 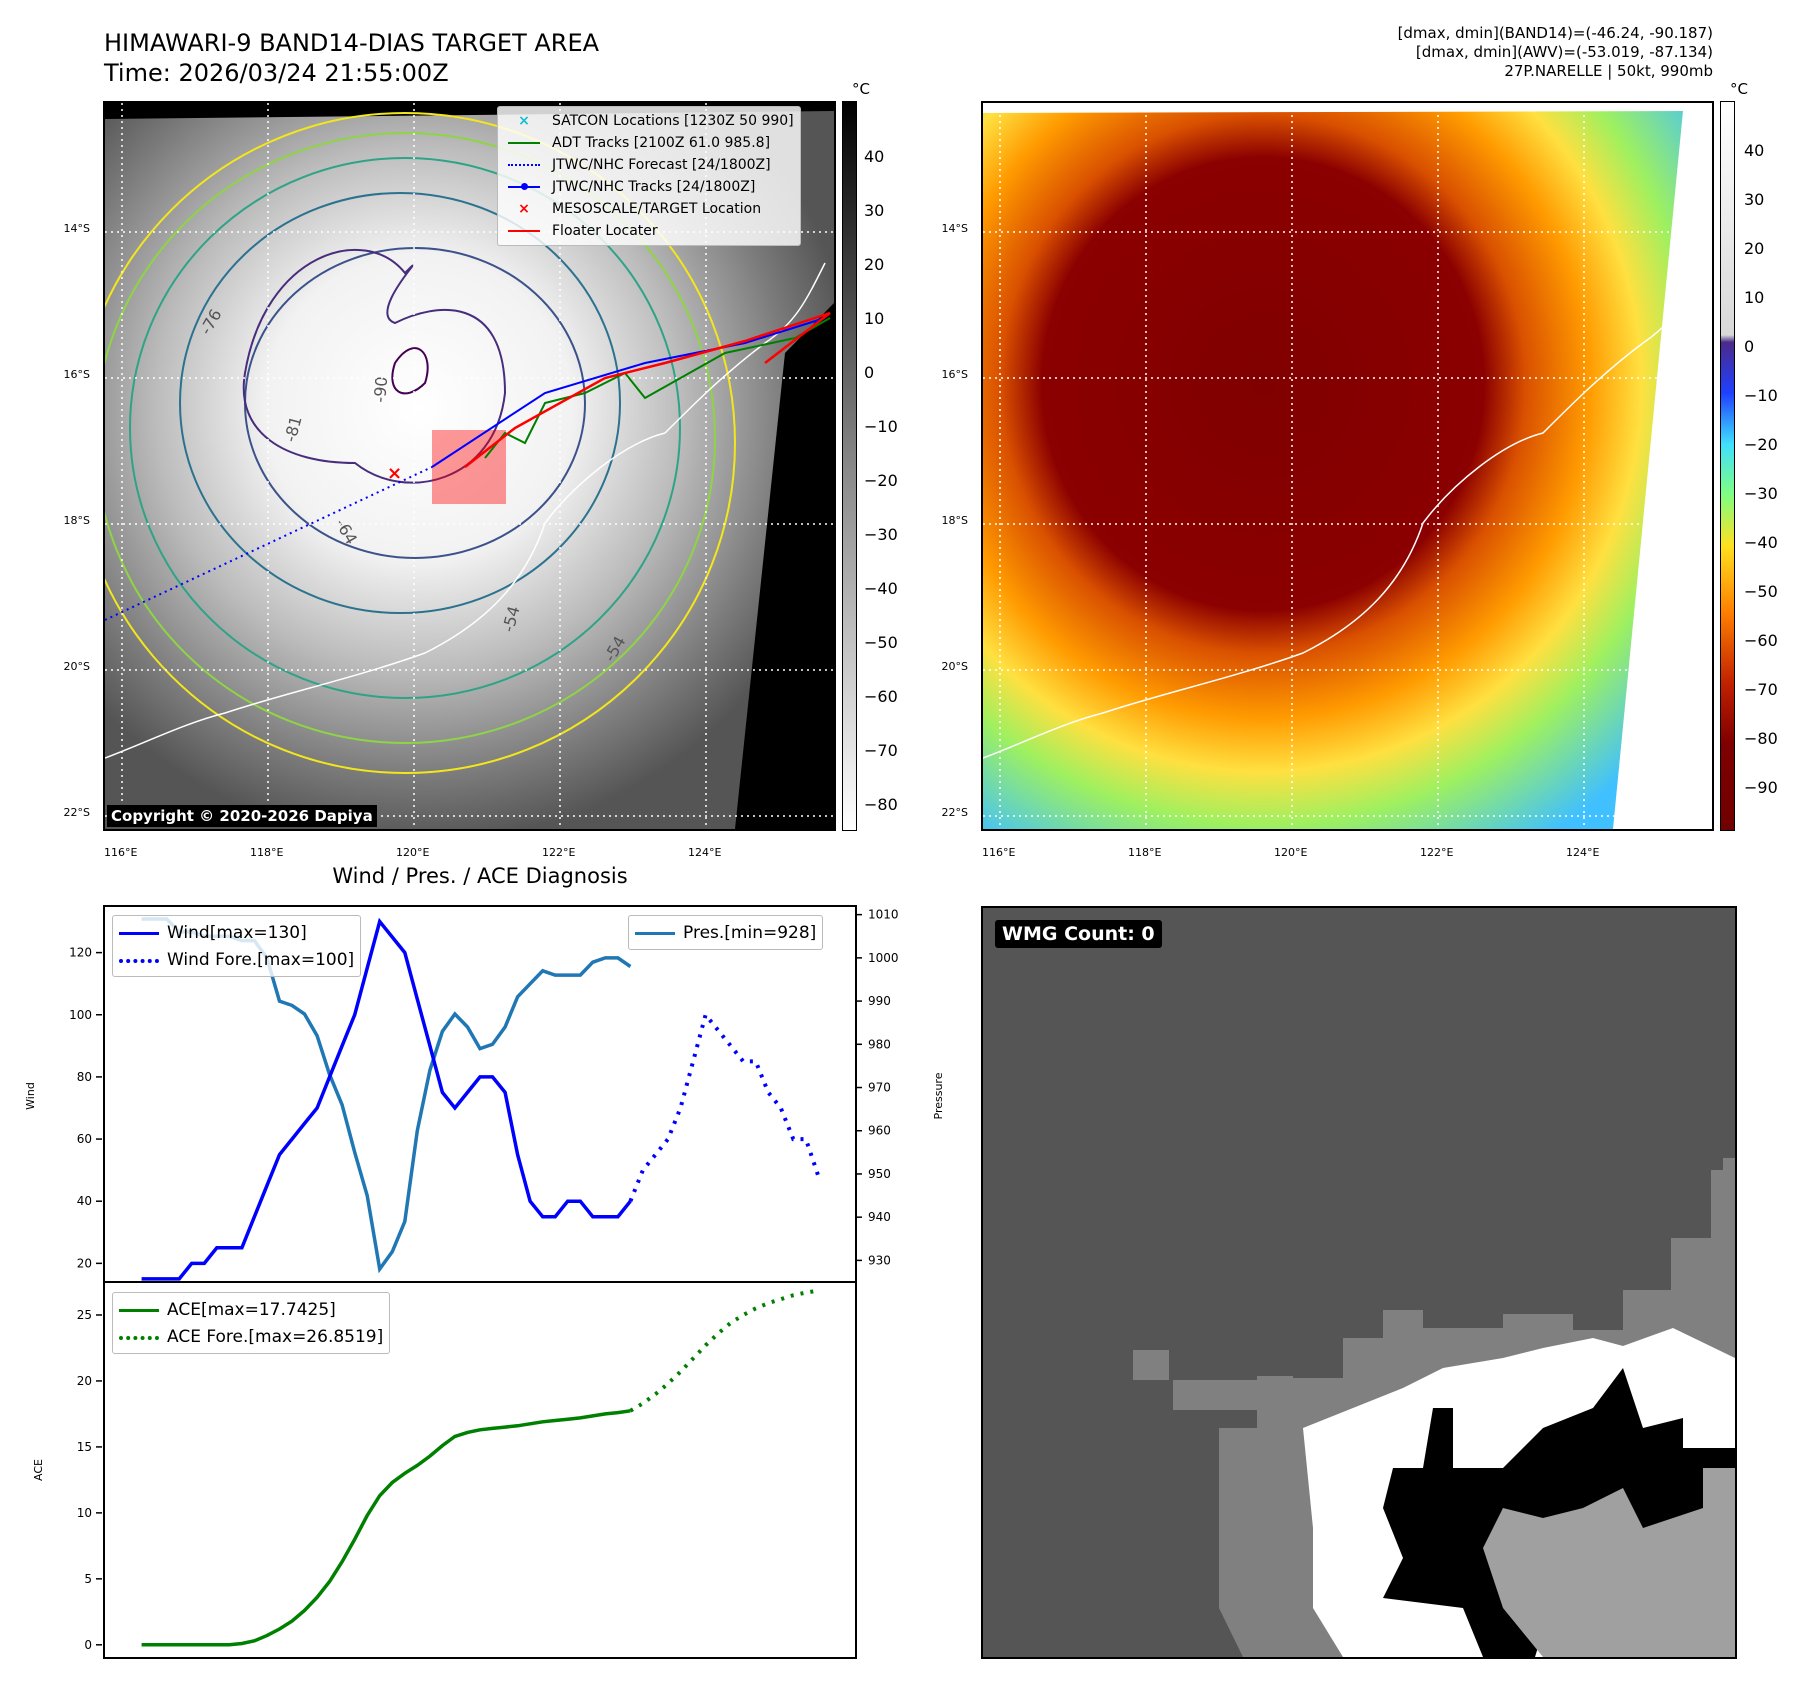 I want to click on colorbar-tick: −30, so click(x=881, y=534).